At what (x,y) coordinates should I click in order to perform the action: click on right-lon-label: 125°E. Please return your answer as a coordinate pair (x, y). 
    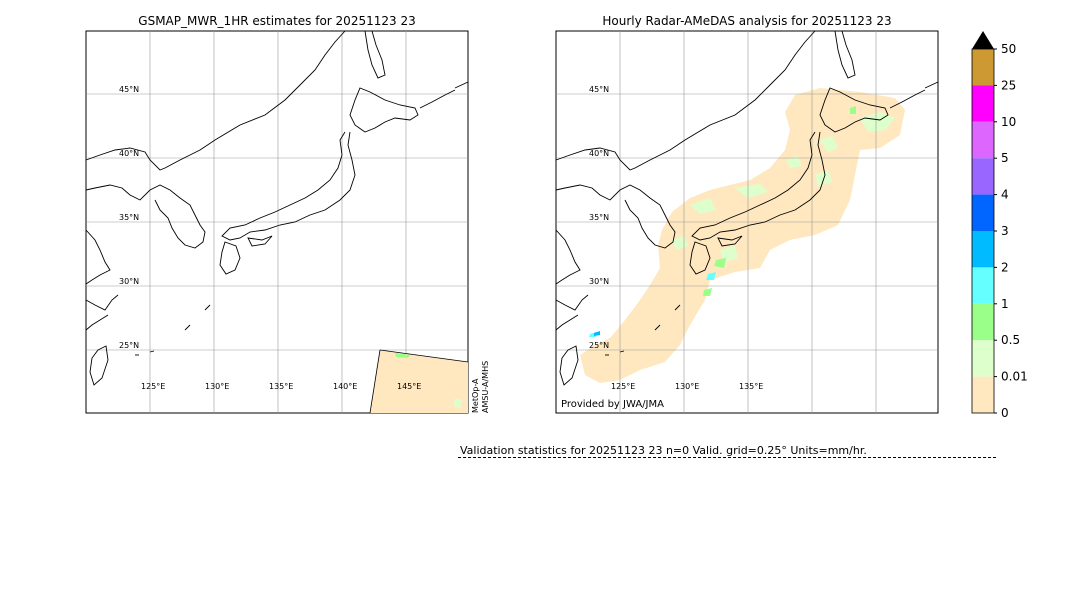
    Looking at the image, I should click on (623, 386).